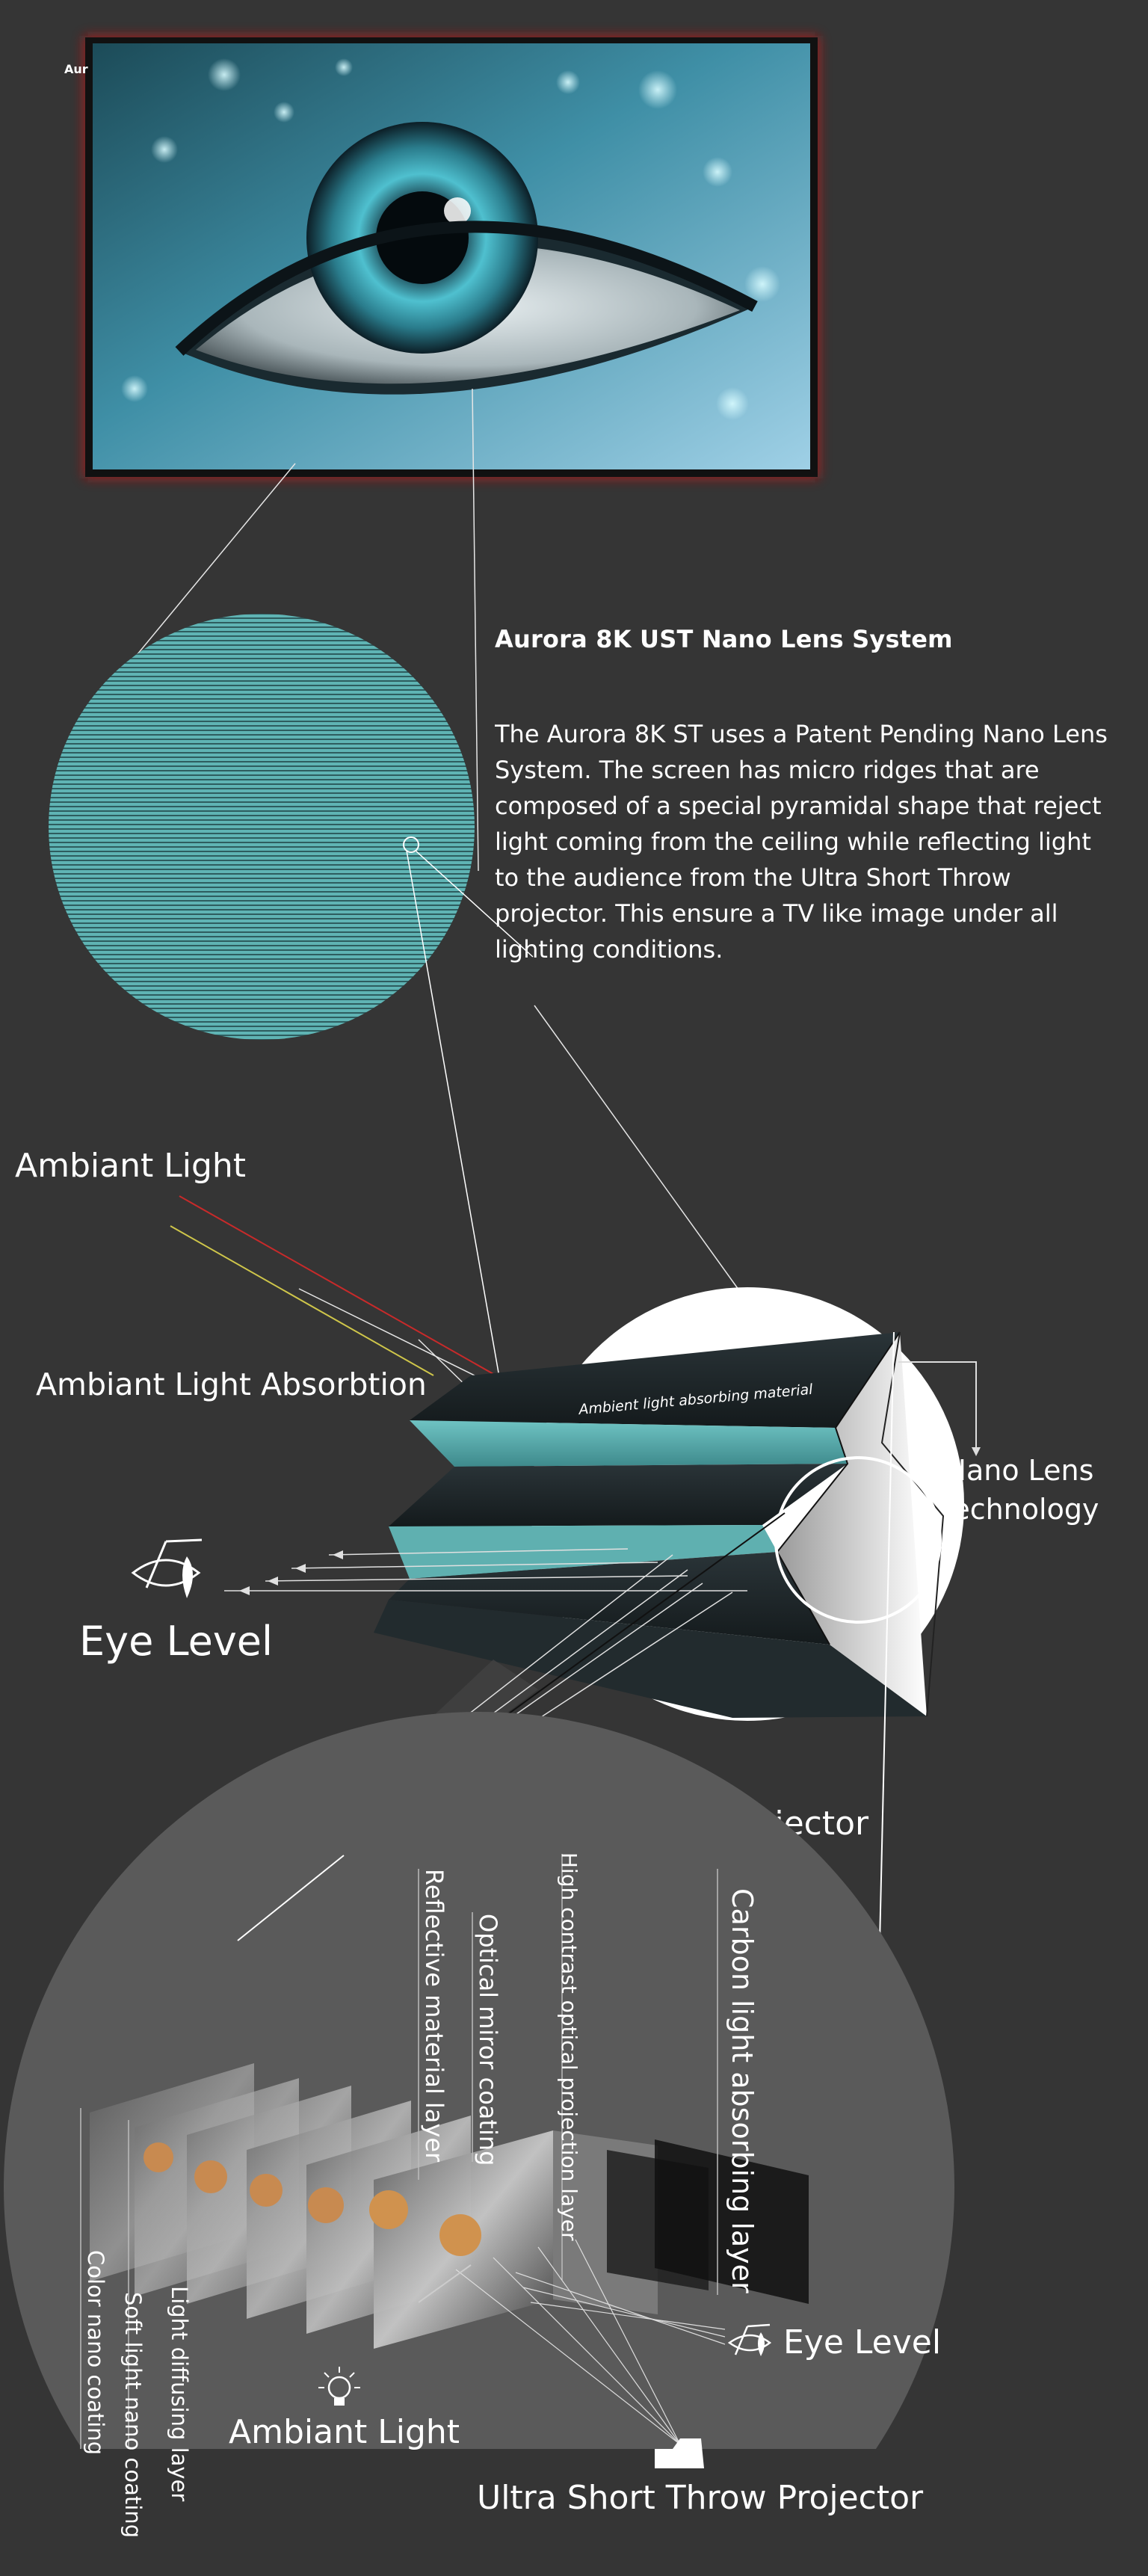 This screenshot has width=1148, height=2576. What do you see at coordinates (262, 827) in the screenshot?
I see `nano-lens-magnified-circle` at bounding box center [262, 827].